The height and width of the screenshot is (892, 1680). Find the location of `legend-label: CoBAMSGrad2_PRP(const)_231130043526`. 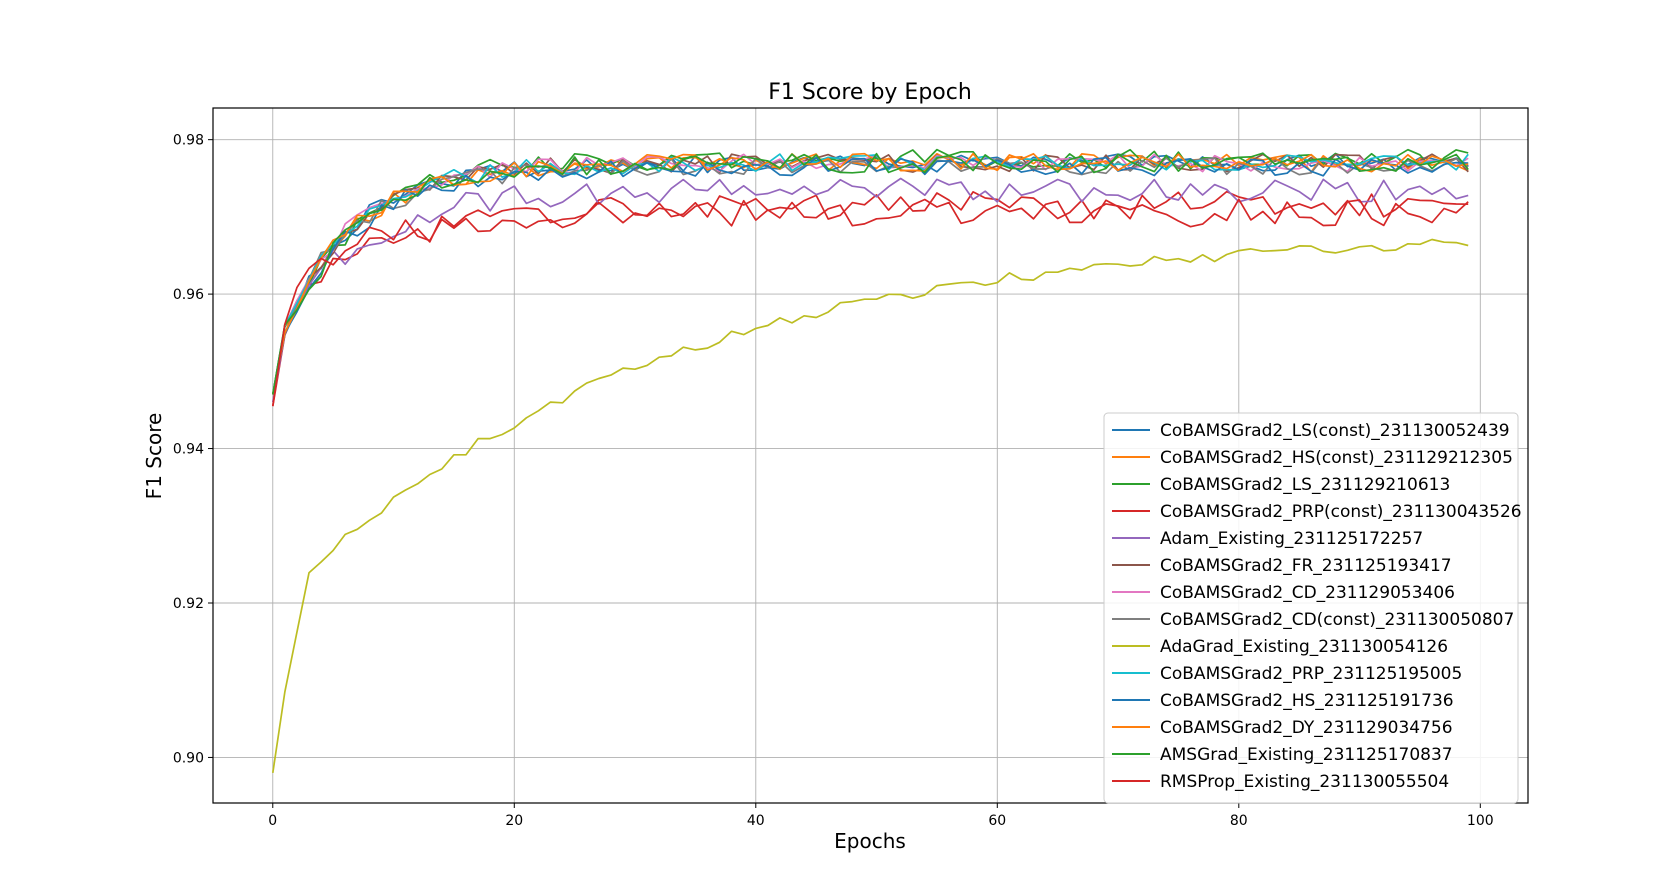

legend-label: CoBAMSGrad2_PRP(const)_231130043526 is located at coordinates (1341, 512).